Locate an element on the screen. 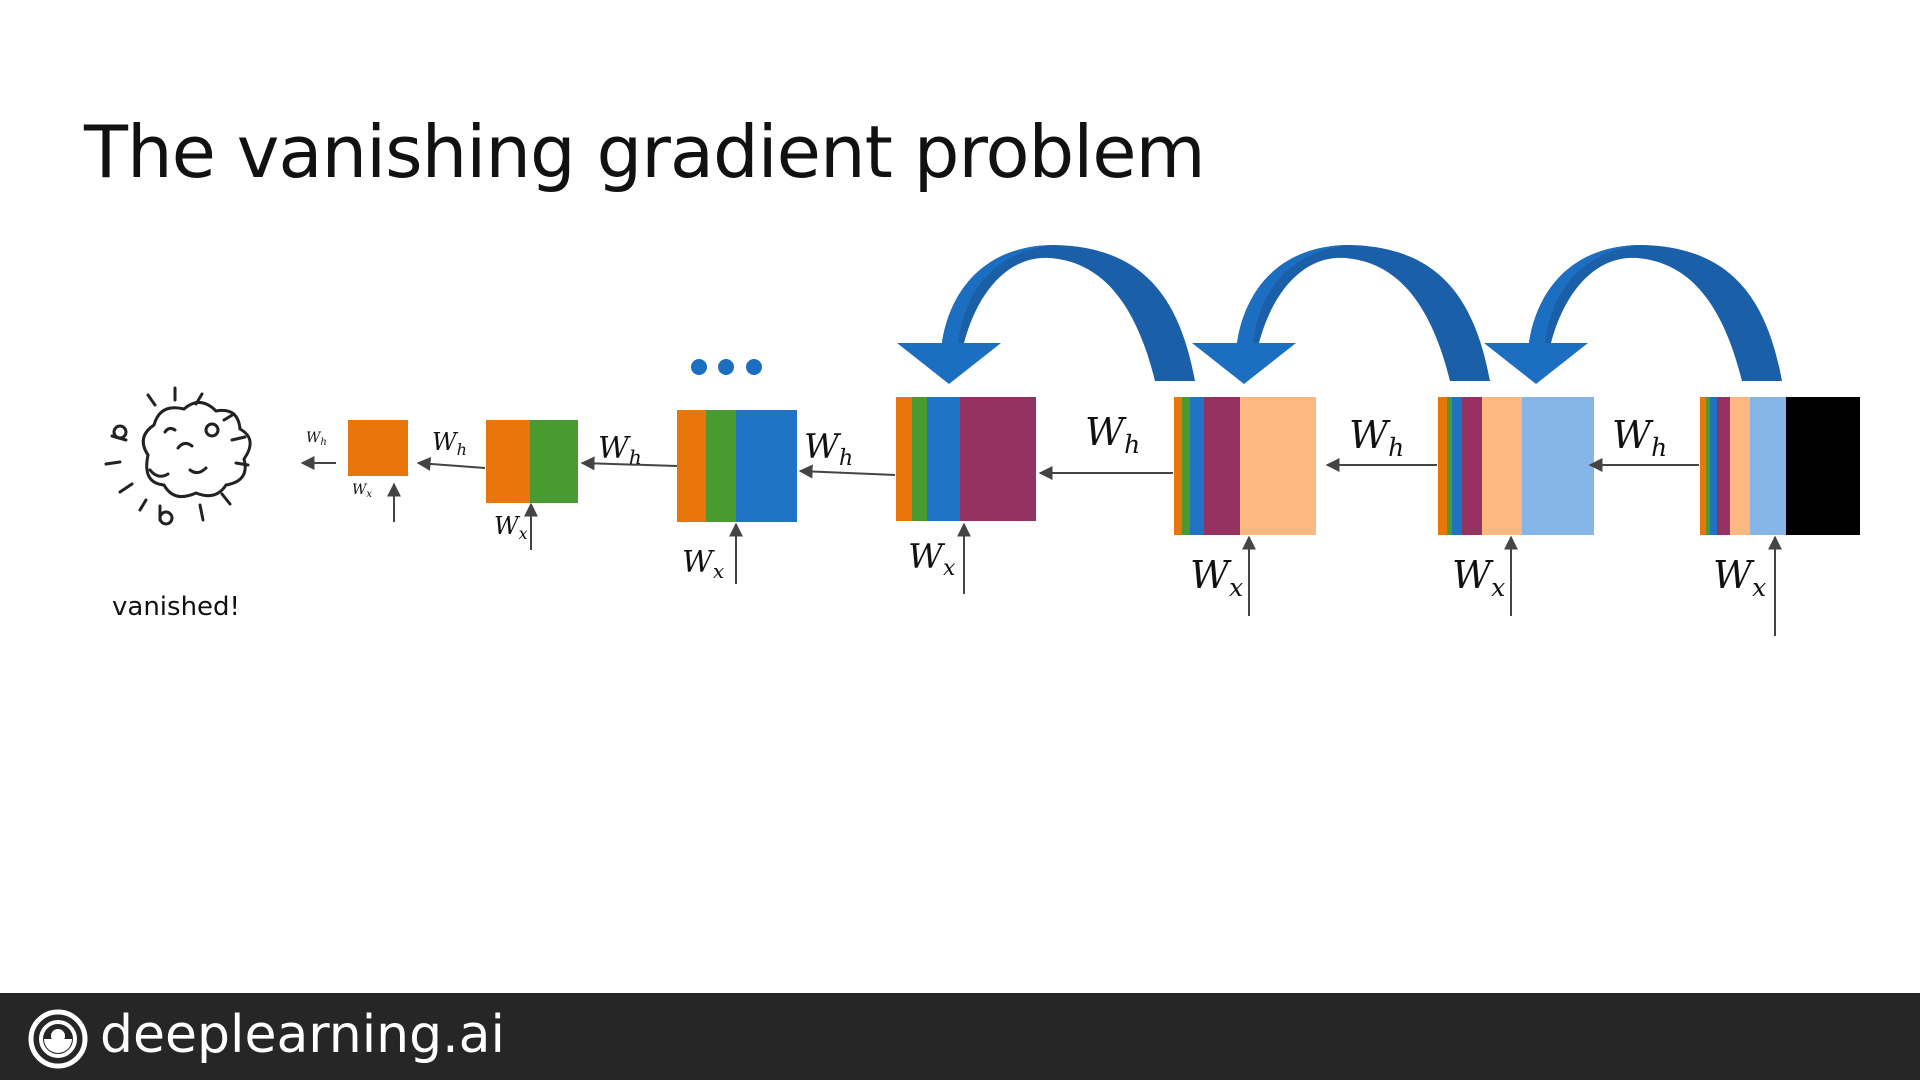  wx-label-7: Wx is located at coordinates (1739, 577).